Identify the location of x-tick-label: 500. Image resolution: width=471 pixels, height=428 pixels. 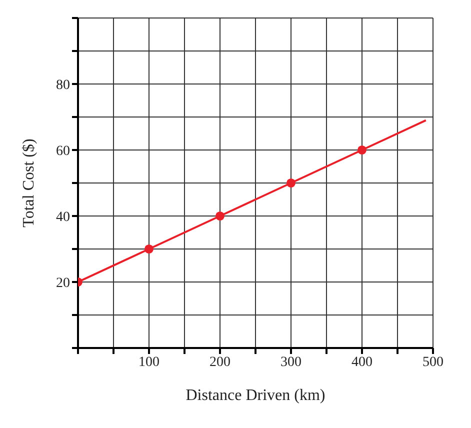
(433, 362).